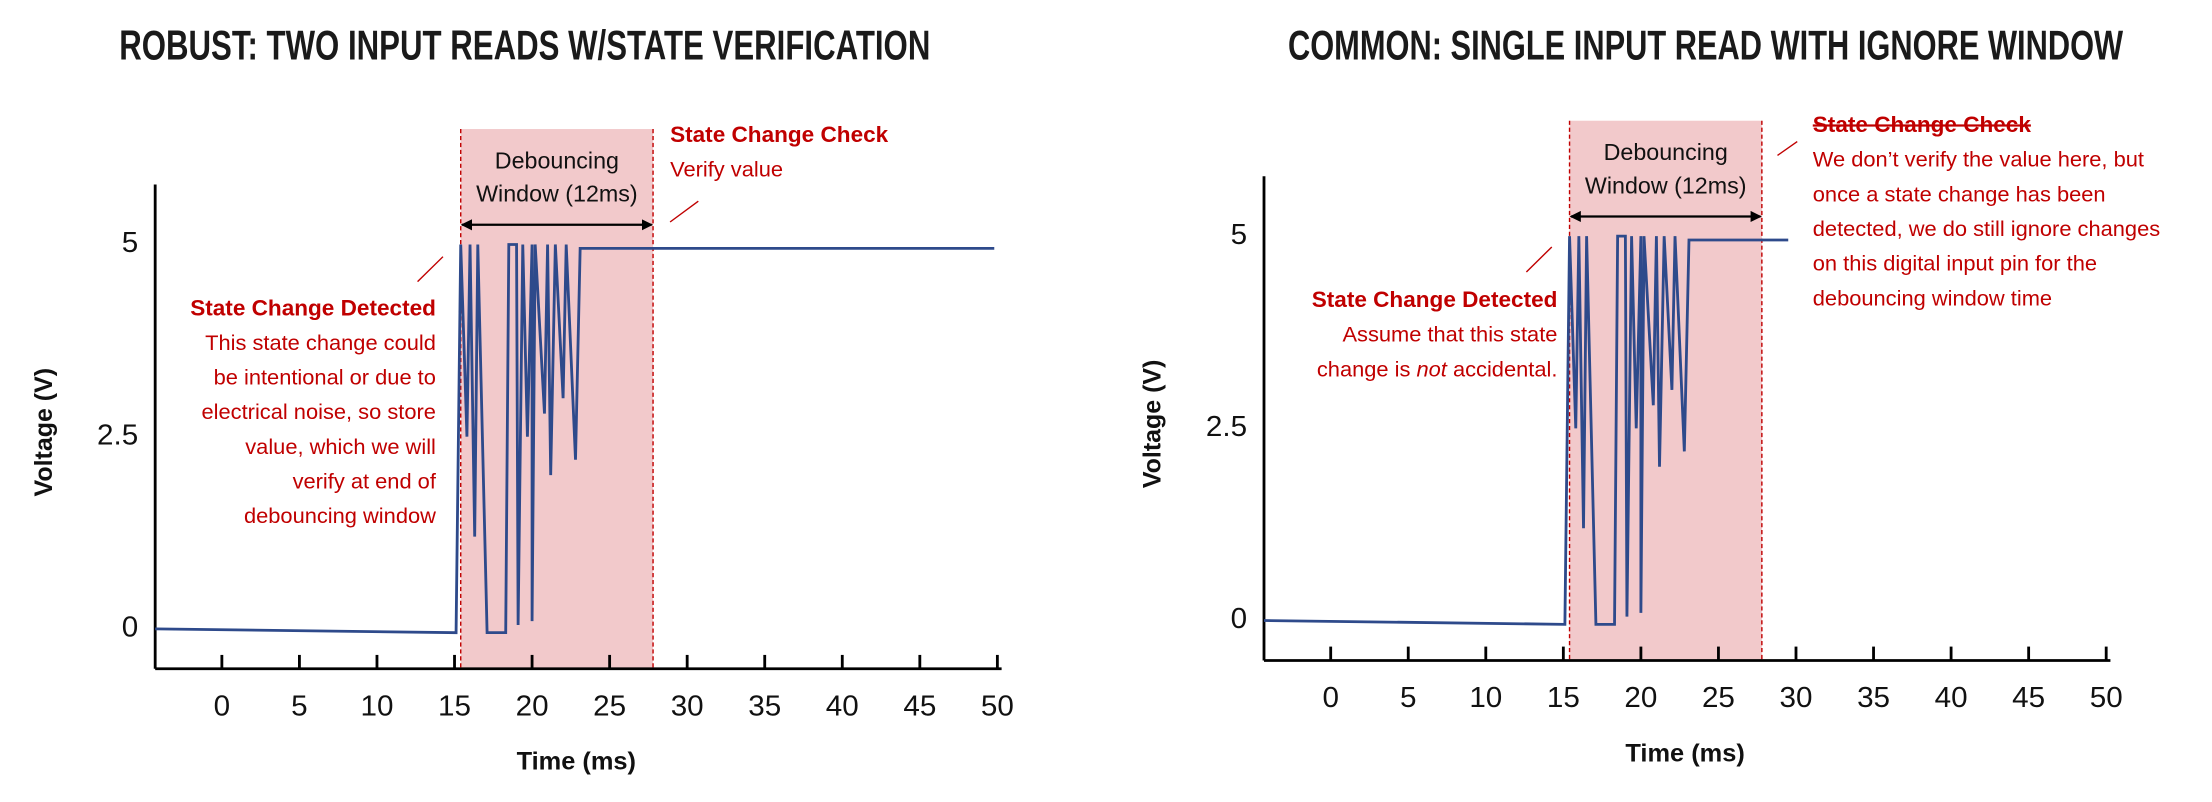 The image size is (2212, 802). Describe the element at coordinates (1431, 368) in the screenshot. I see `annotation-segment: not` at that location.